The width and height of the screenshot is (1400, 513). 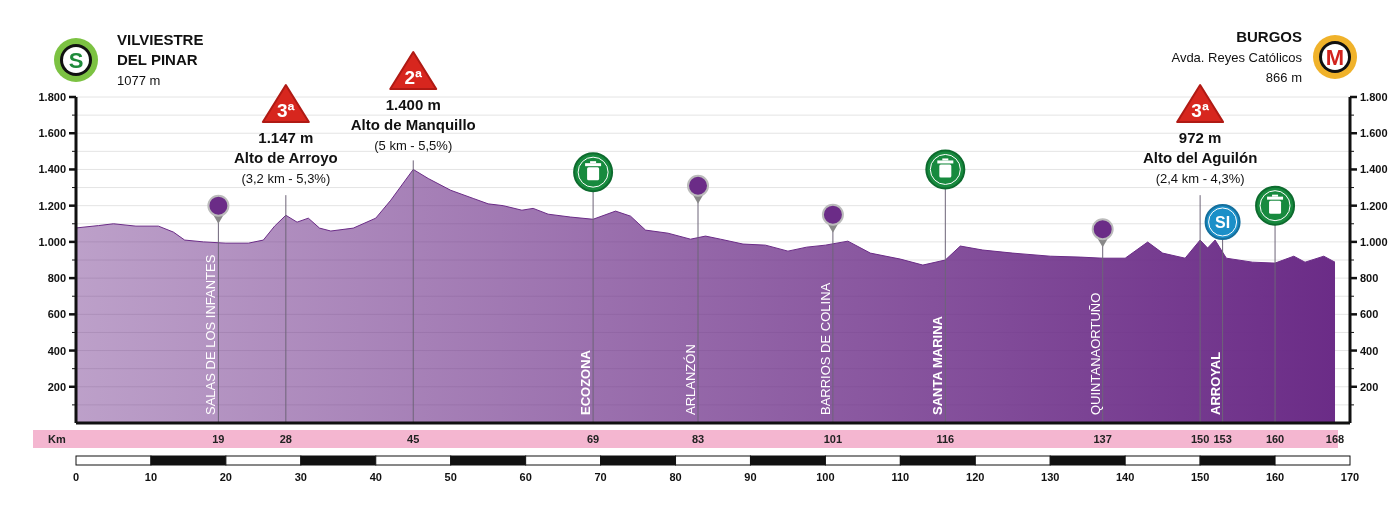 What do you see at coordinates (1222, 439) in the screenshot?
I see `text: 153` at bounding box center [1222, 439].